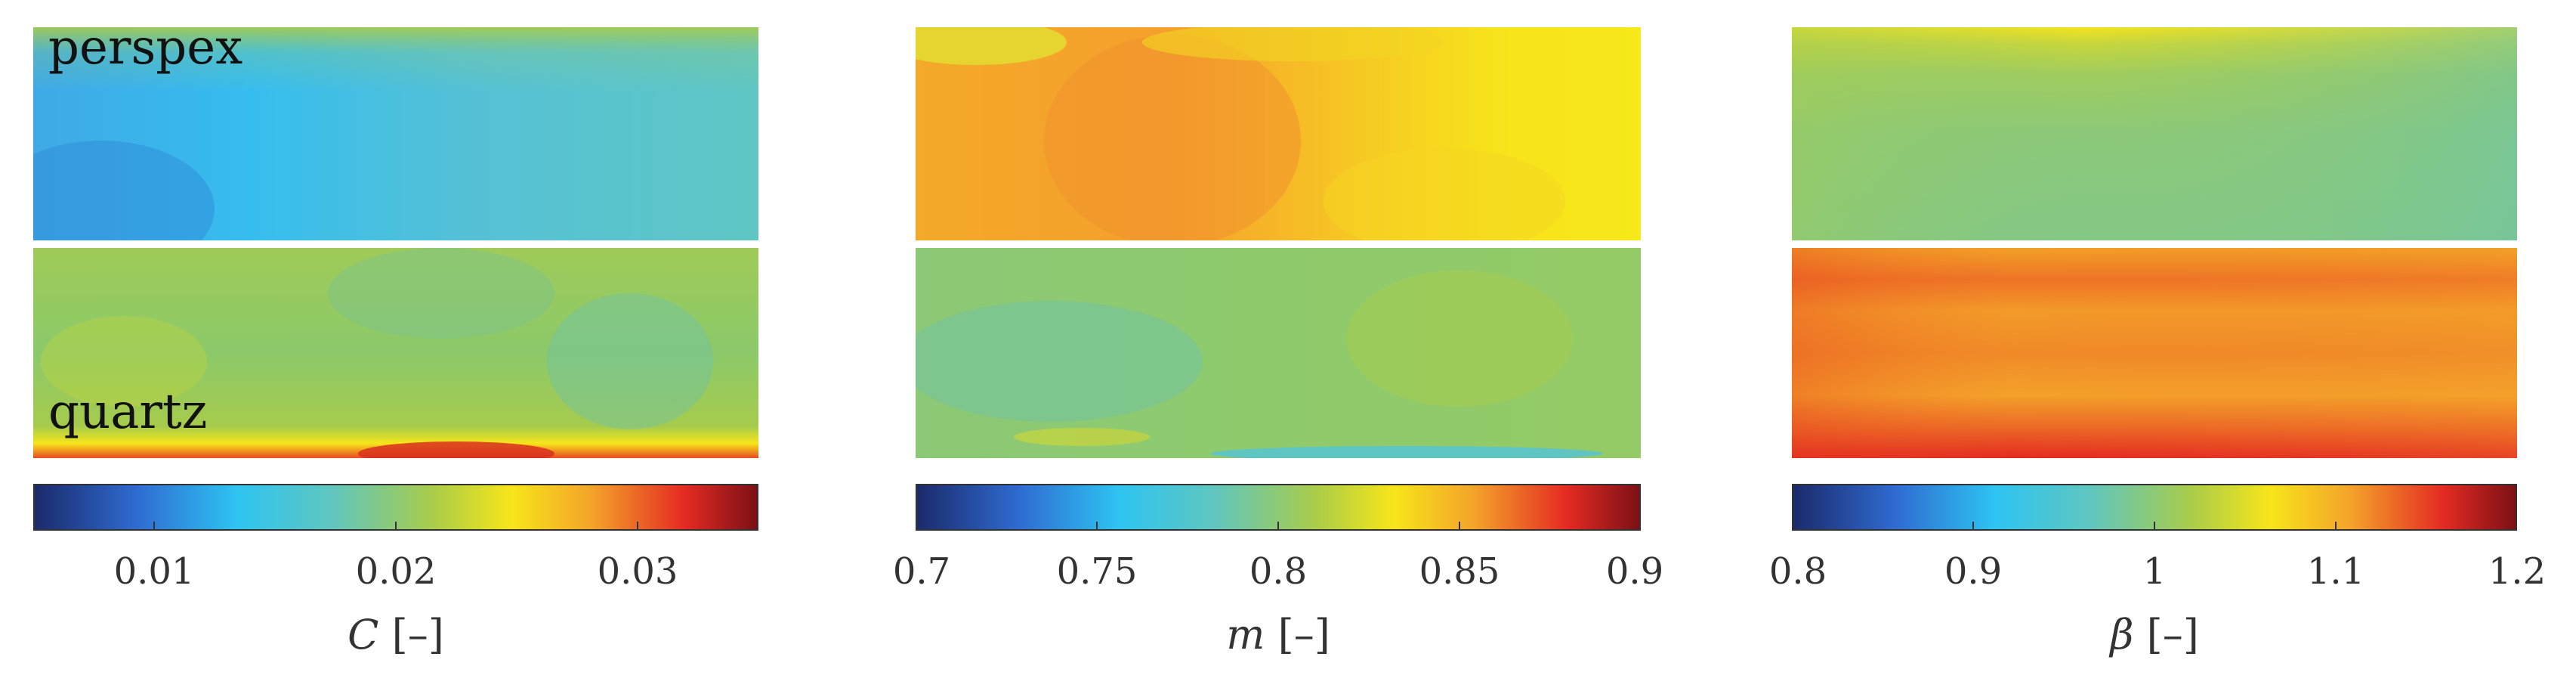  What do you see at coordinates (2154, 133) in the screenshot?
I see `heatmap-beta-perspex` at bounding box center [2154, 133].